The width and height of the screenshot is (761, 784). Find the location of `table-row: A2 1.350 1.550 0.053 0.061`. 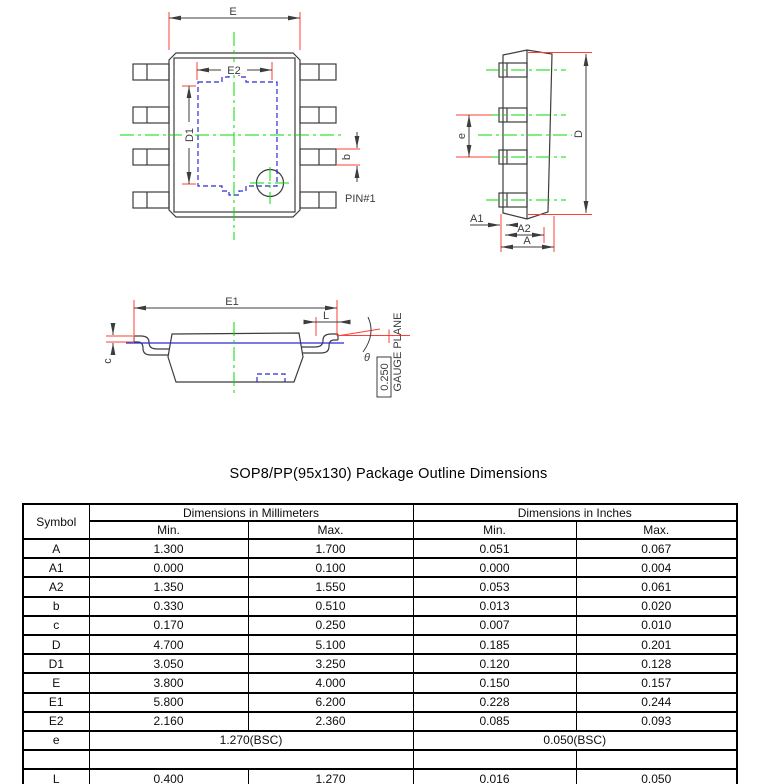

table-row: A2 1.350 1.550 0.053 0.061 is located at coordinates (380, 587).